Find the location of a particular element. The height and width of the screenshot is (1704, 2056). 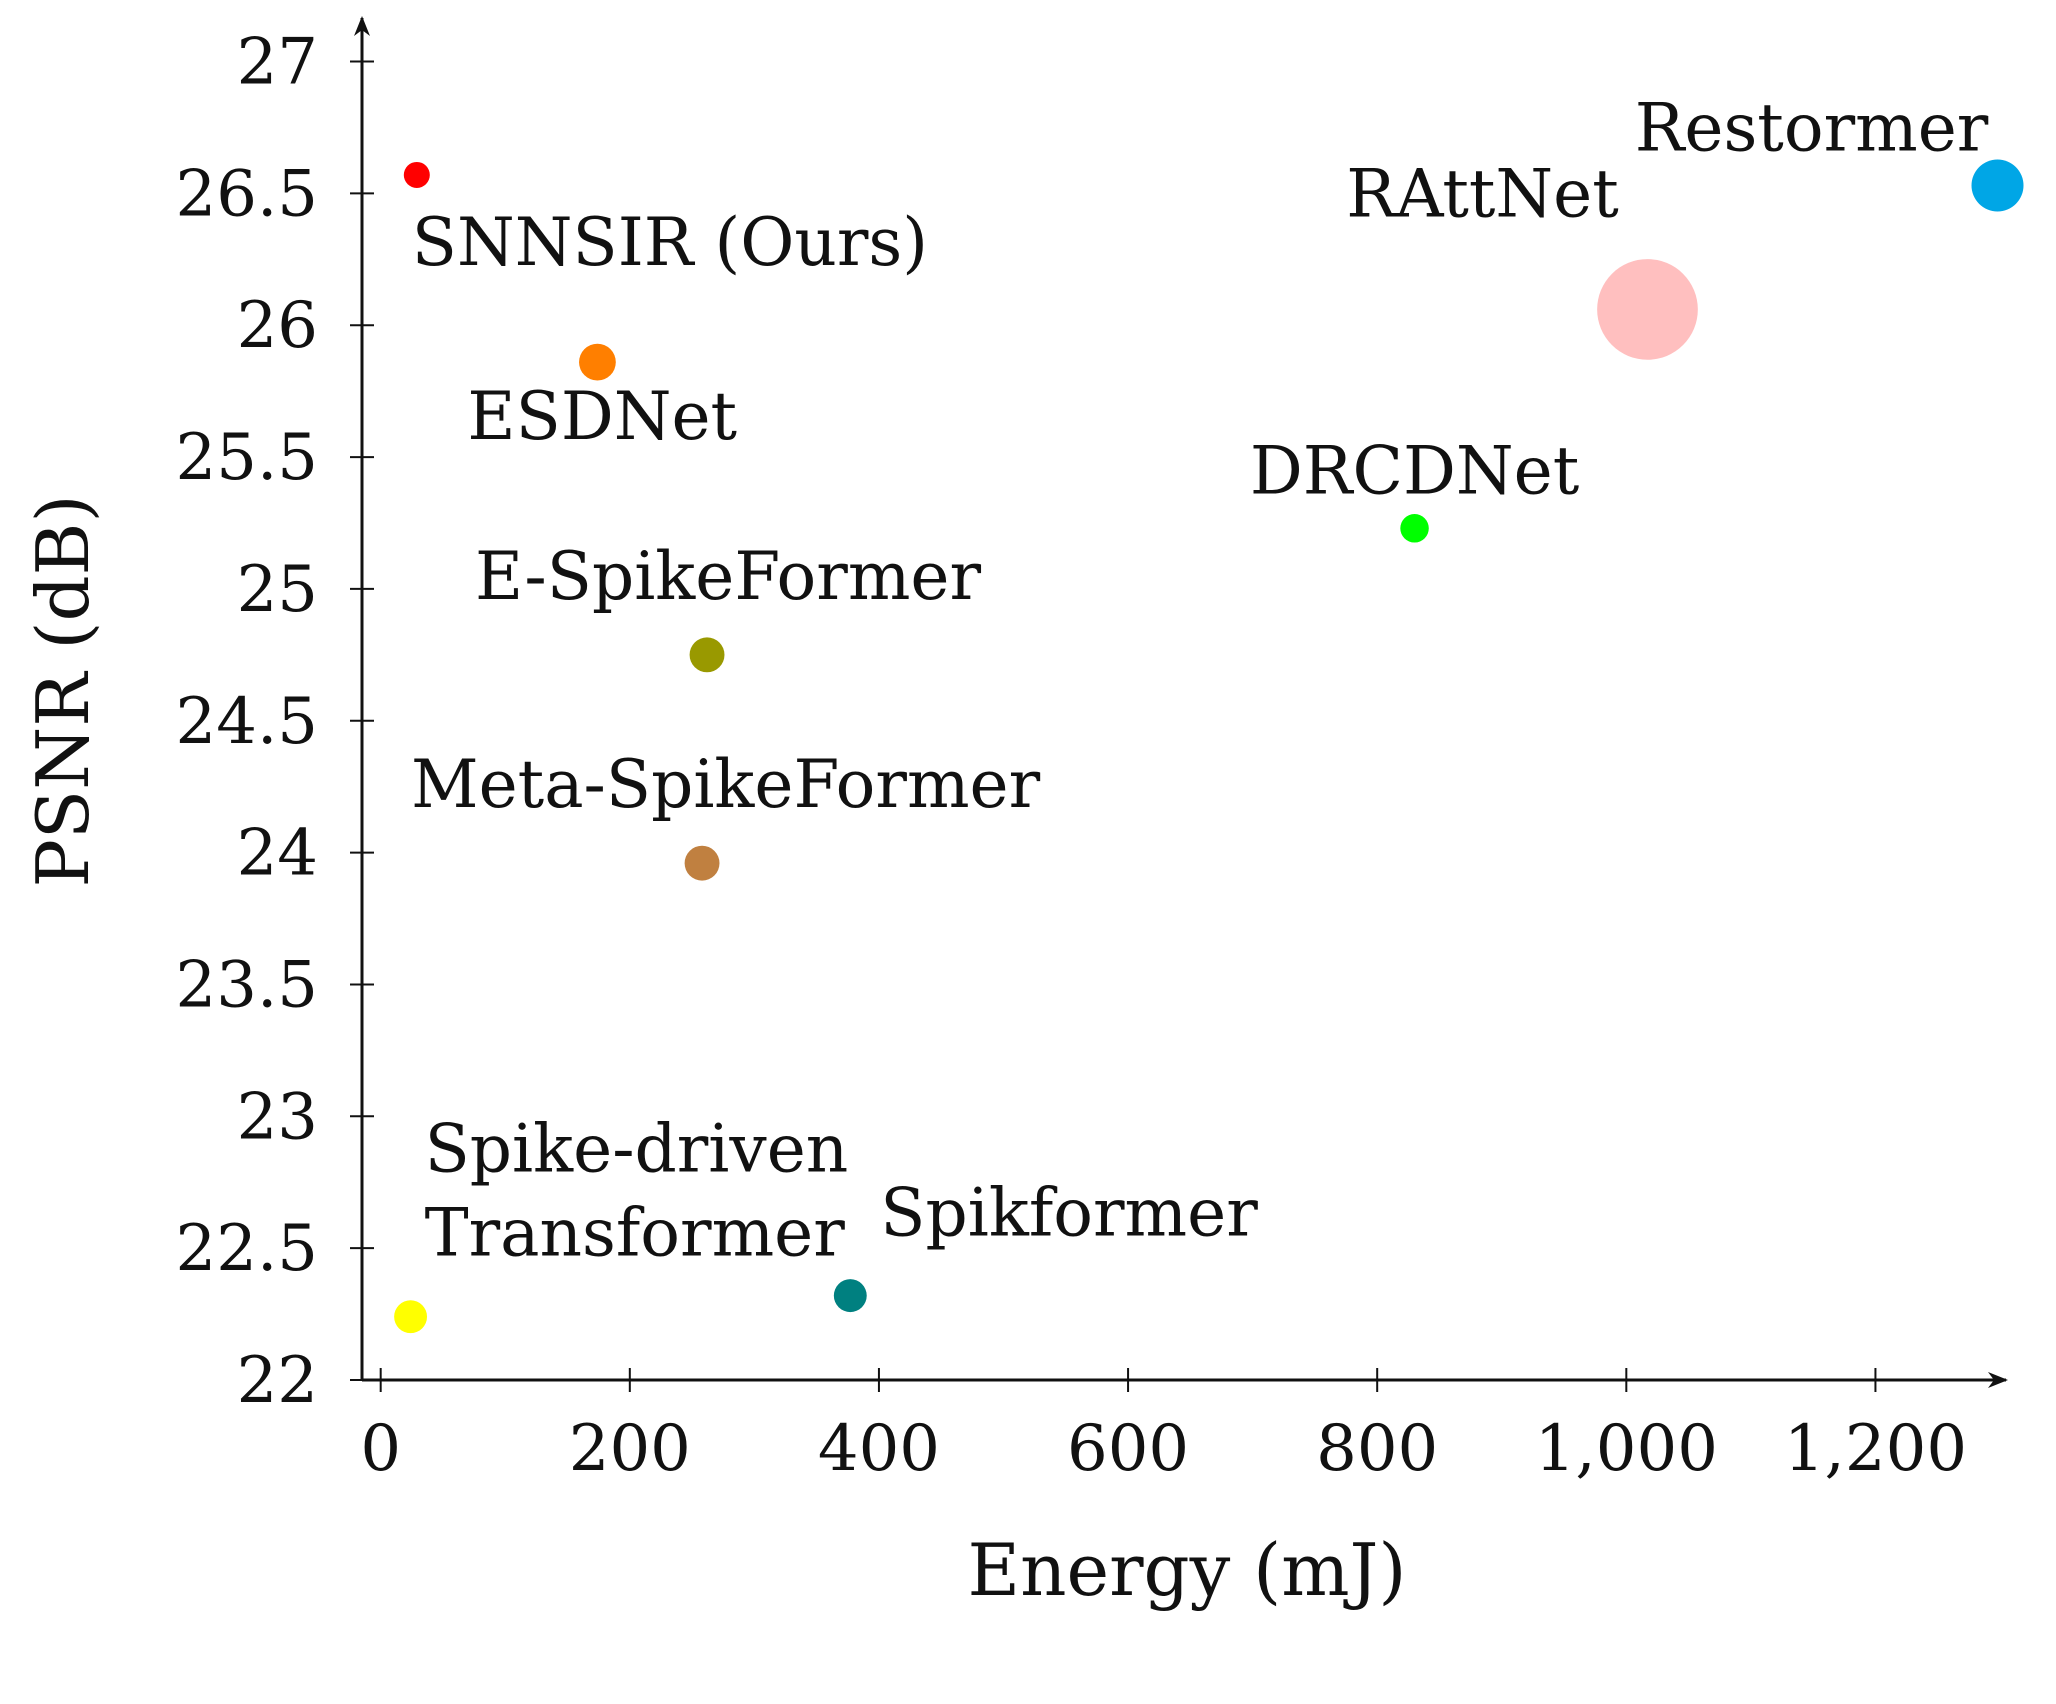

y-tick-label: 25 is located at coordinates (277, 590).